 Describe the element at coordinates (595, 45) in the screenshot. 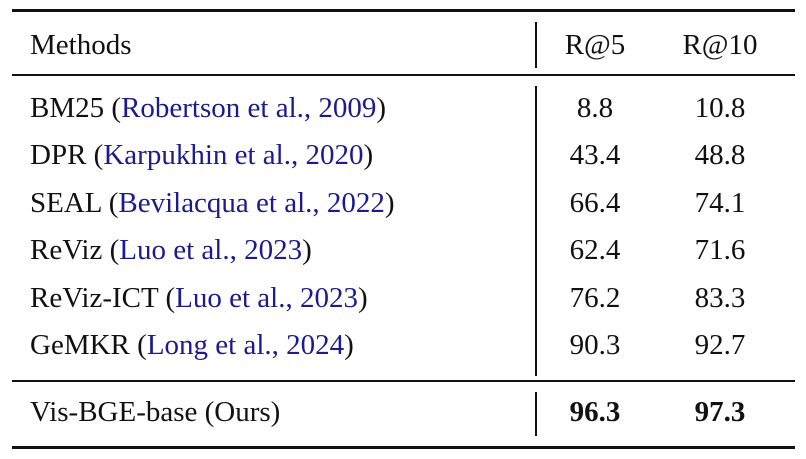

I see `header-r5: R@5` at that location.